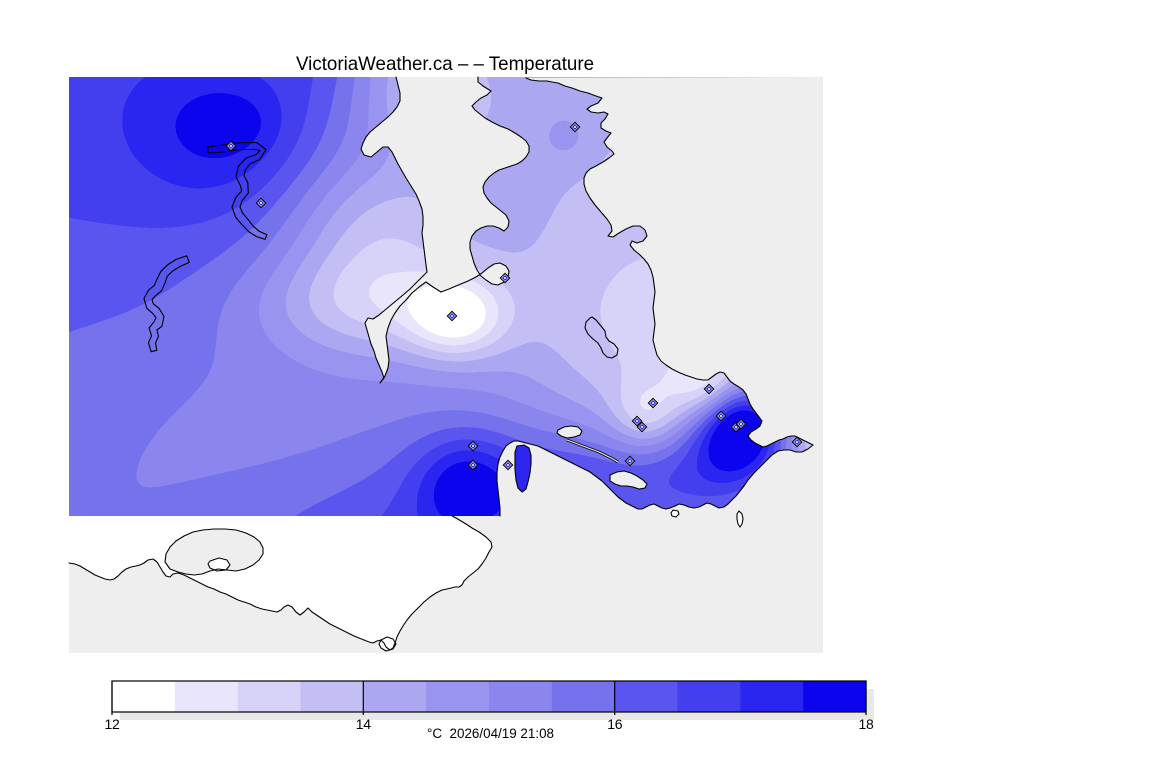 The height and width of the screenshot is (773, 1152). Describe the element at coordinates (445, 64) in the screenshot. I see `svg-text:VictoriaWeather.ca – – Tempera: VictoriaWeather.ca – – Temperature` at that location.